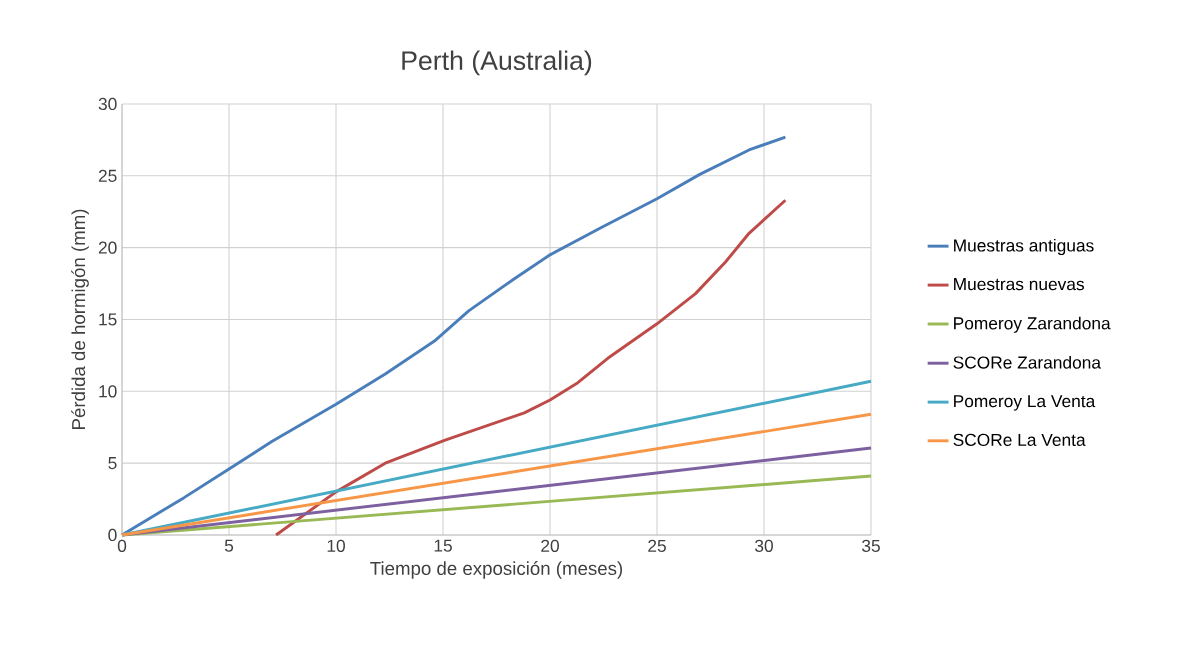 The image size is (1196, 648). Describe the element at coordinates (550, 545) in the screenshot. I see `x-tick-label: 20` at that location.